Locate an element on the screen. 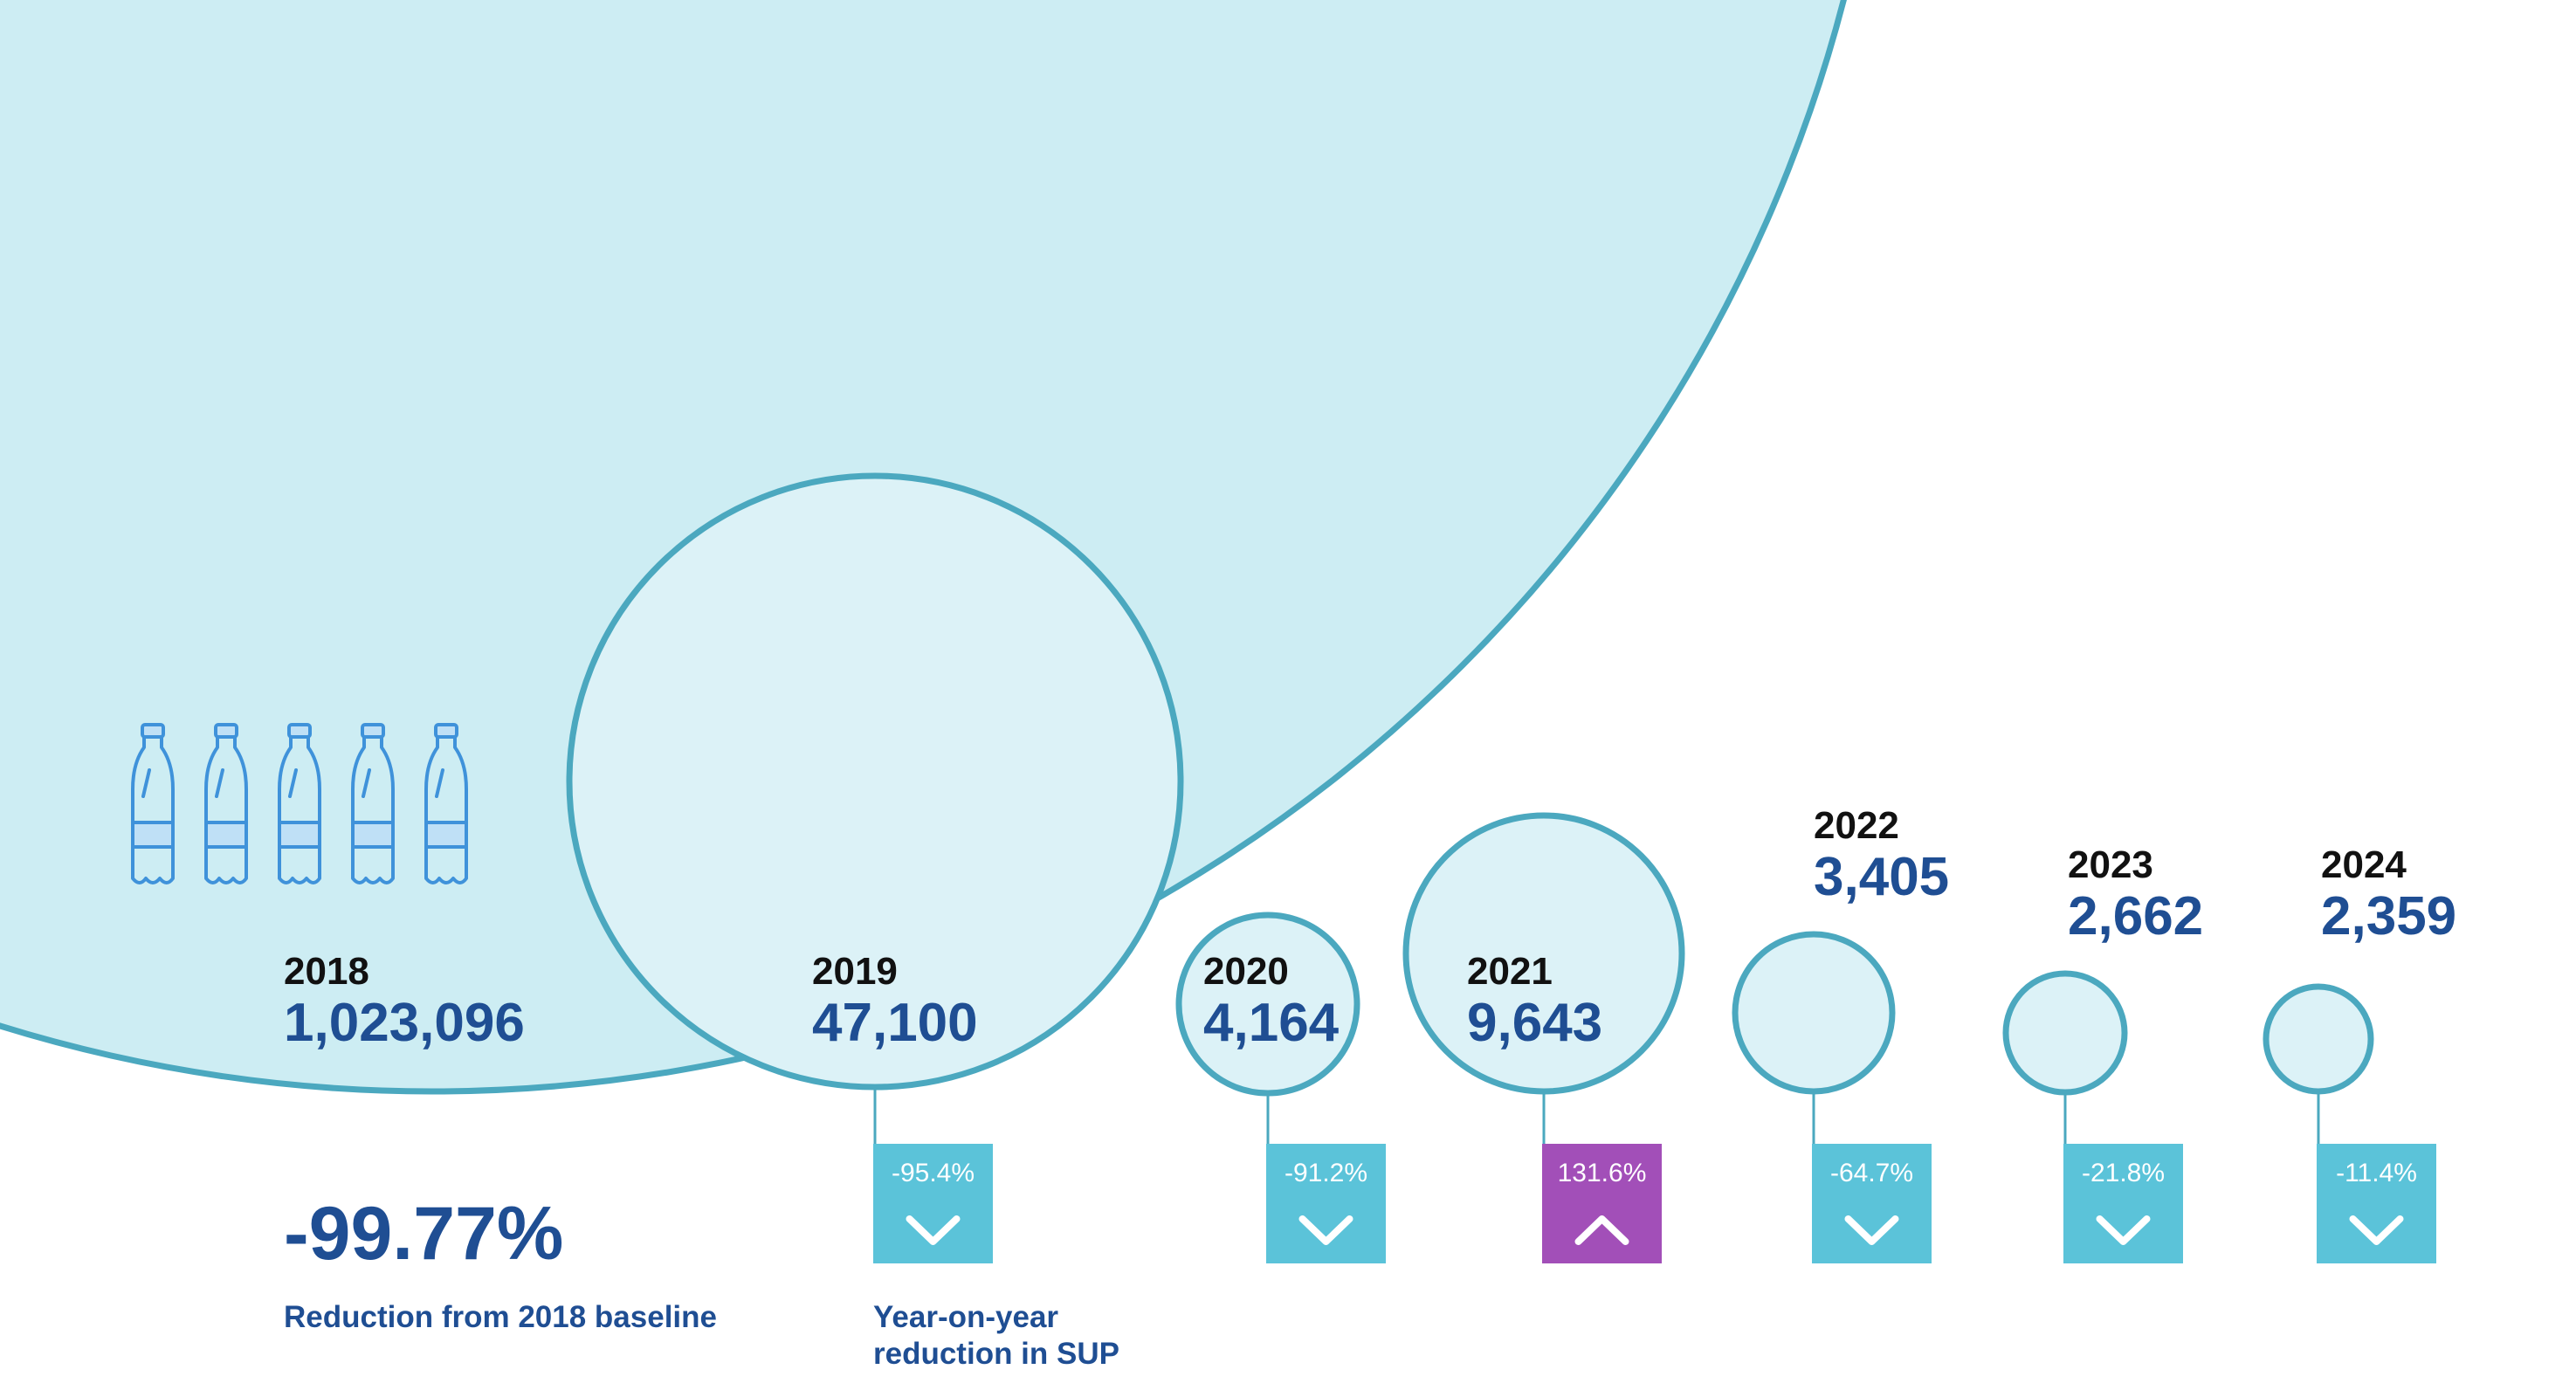 The width and height of the screenshot is (2576, 1397). year-label-2024: 2024 is located at coordinates (2364, 865).